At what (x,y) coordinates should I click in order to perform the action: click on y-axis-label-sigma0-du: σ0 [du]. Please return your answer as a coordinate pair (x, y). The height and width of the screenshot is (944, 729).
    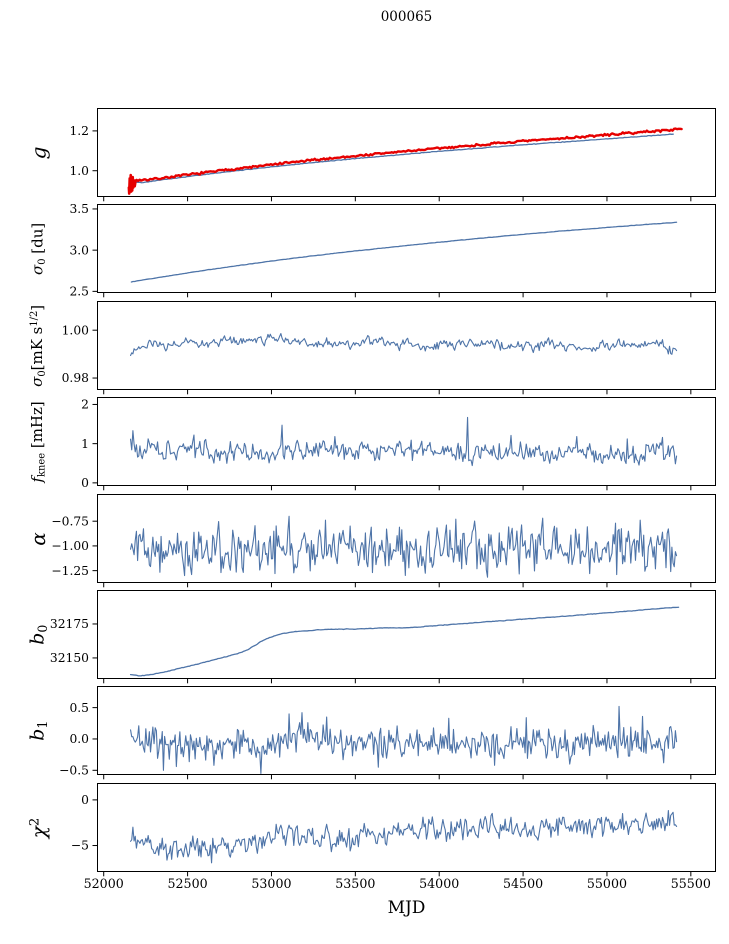
    Looking at the image, I should click on (38, 248).